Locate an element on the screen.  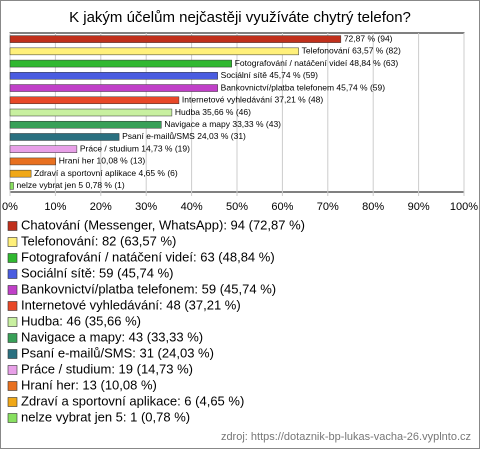
legend-label: Internetové vyhledávání: 48 (37,21 %) is located at coordinates (131, 304).